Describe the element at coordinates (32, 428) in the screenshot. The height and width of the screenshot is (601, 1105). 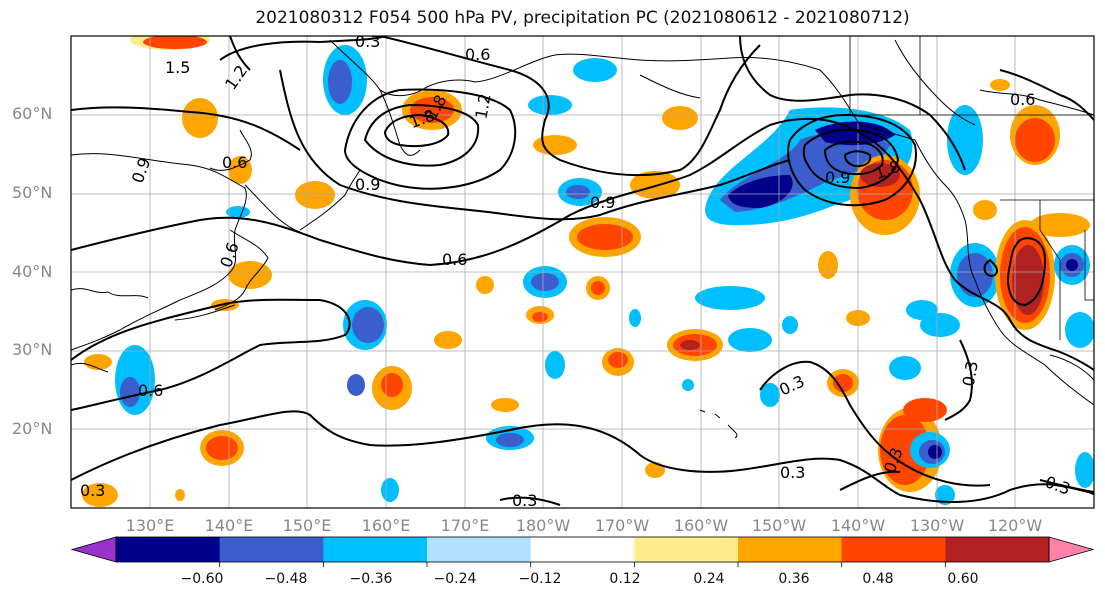
I see `lat-label-20n: 20°N` at that location.